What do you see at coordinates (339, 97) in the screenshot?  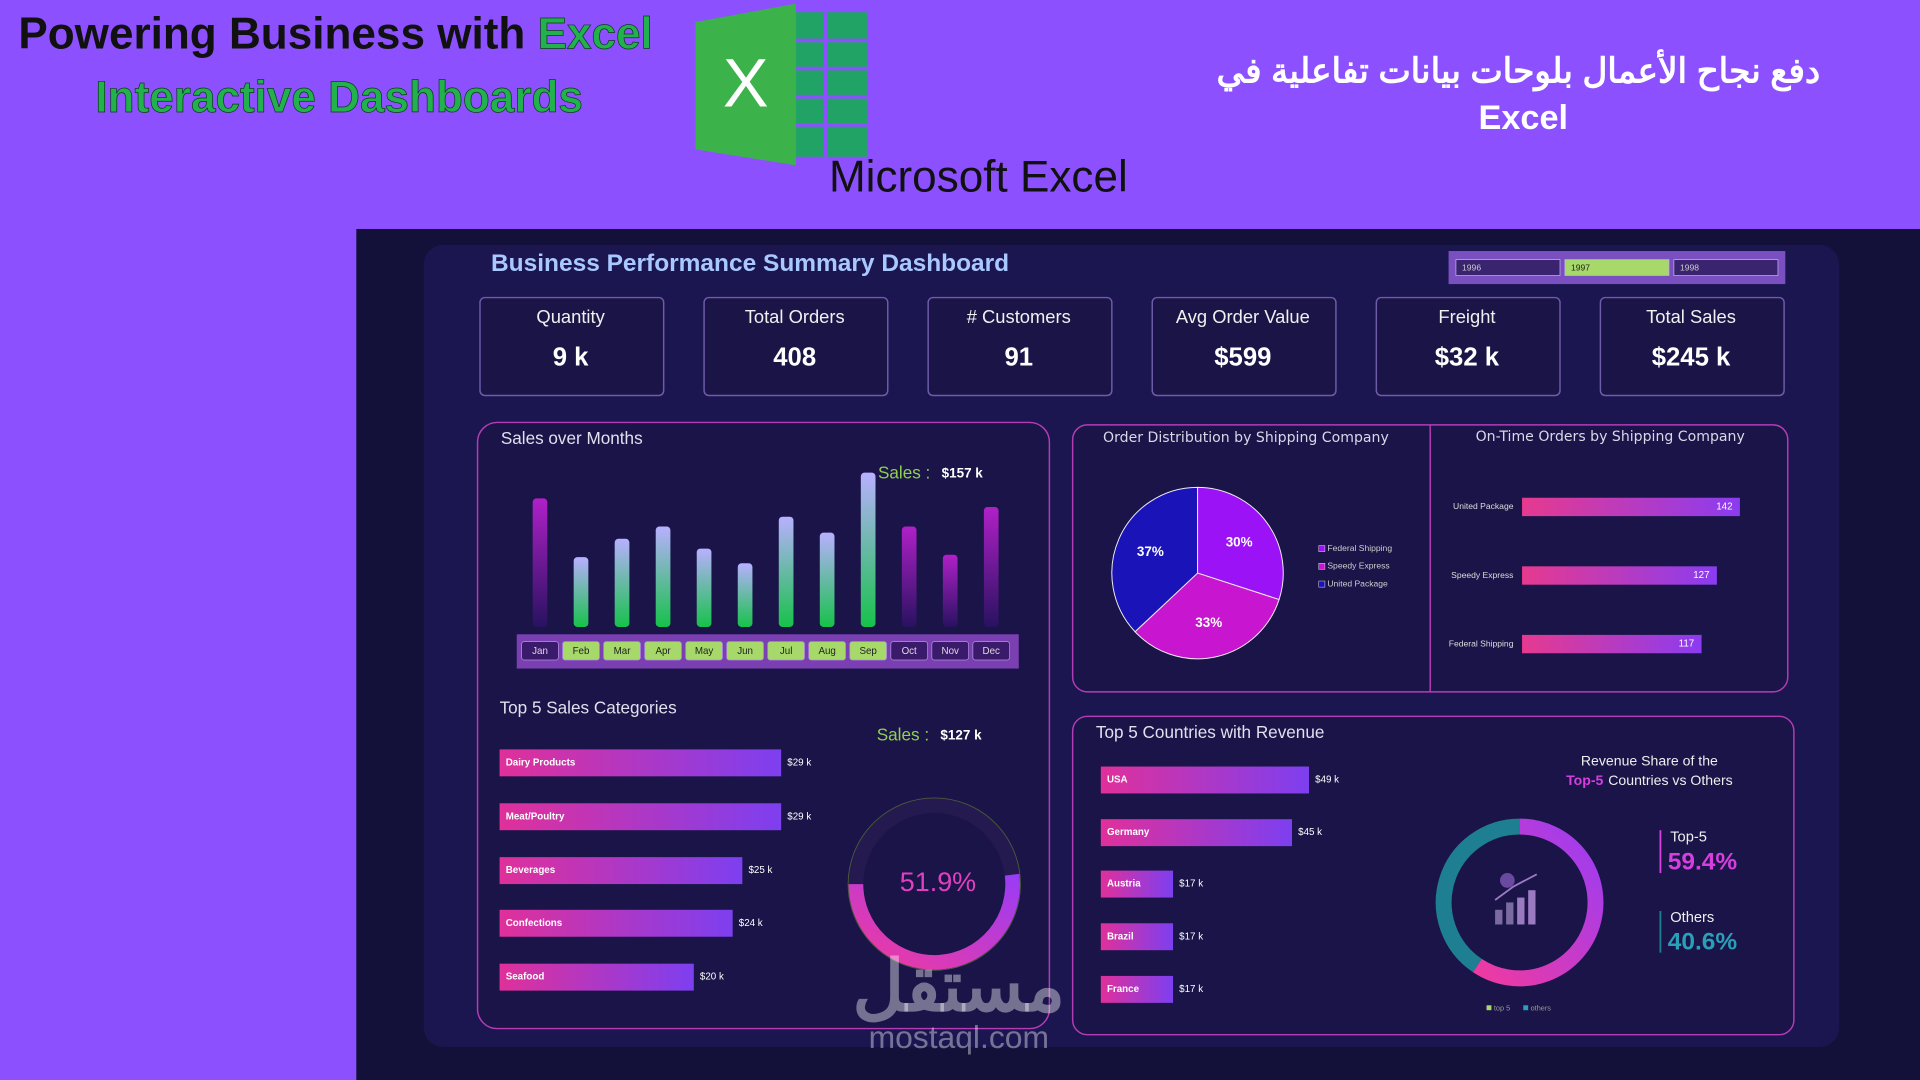 I see `header-title-line: Interactive Dashboards` at bounding box center [339, 97].